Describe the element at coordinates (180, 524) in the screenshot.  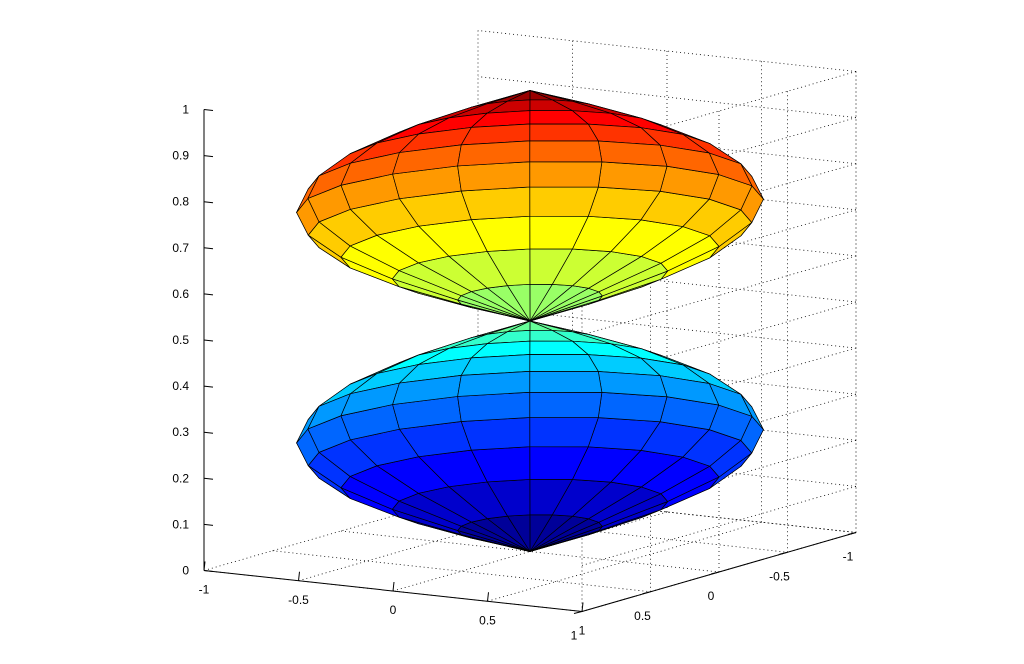
I see `z-tick-label: 0.1` at that location.